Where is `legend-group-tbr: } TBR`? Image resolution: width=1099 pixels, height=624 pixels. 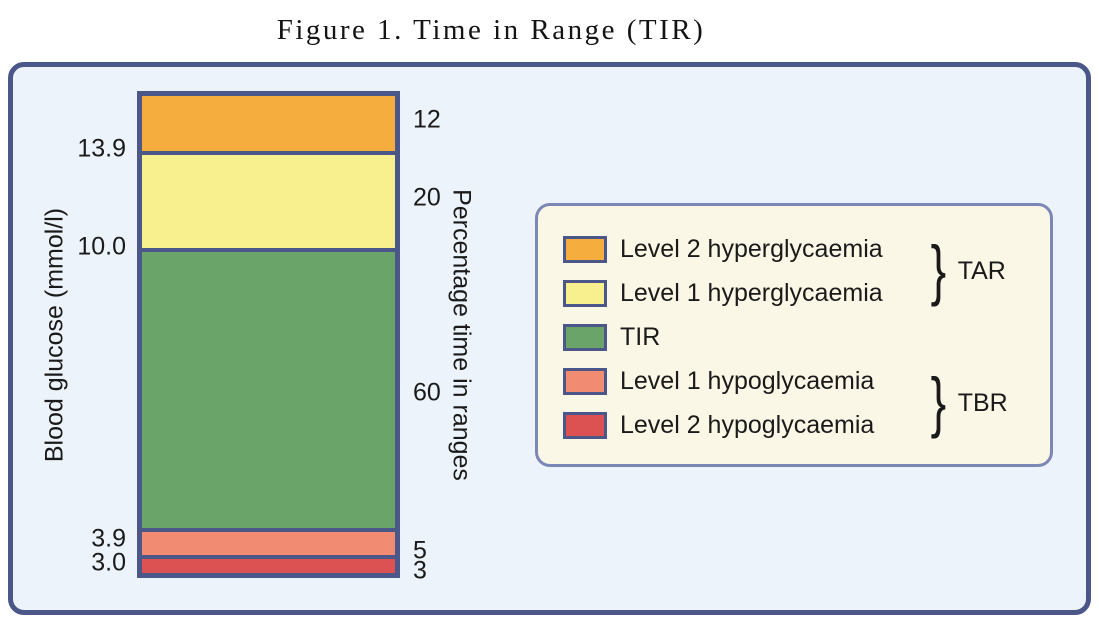 legend-group-tbr: } TBR is located at coordinates (968, 402).